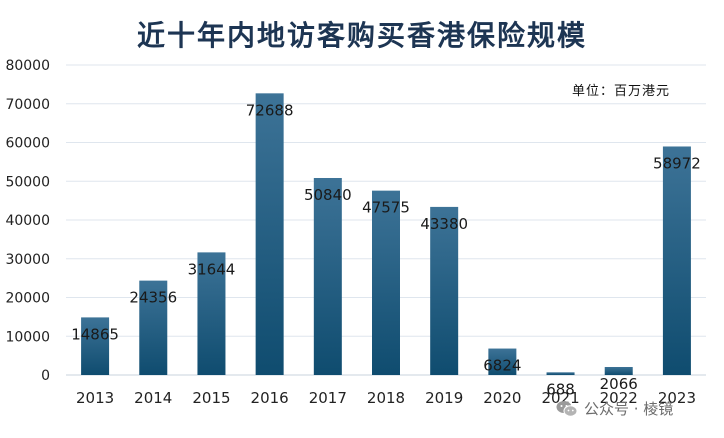  I want to click on data-label: 14865, so click(95, 334).